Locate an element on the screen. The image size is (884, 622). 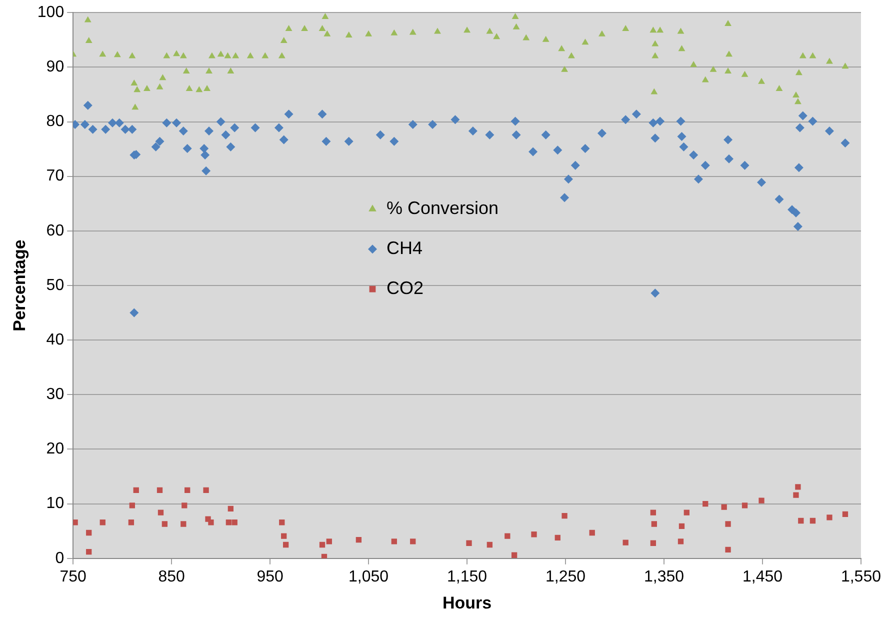
x-tick-label: 850 is located at coordinates (172, 577).